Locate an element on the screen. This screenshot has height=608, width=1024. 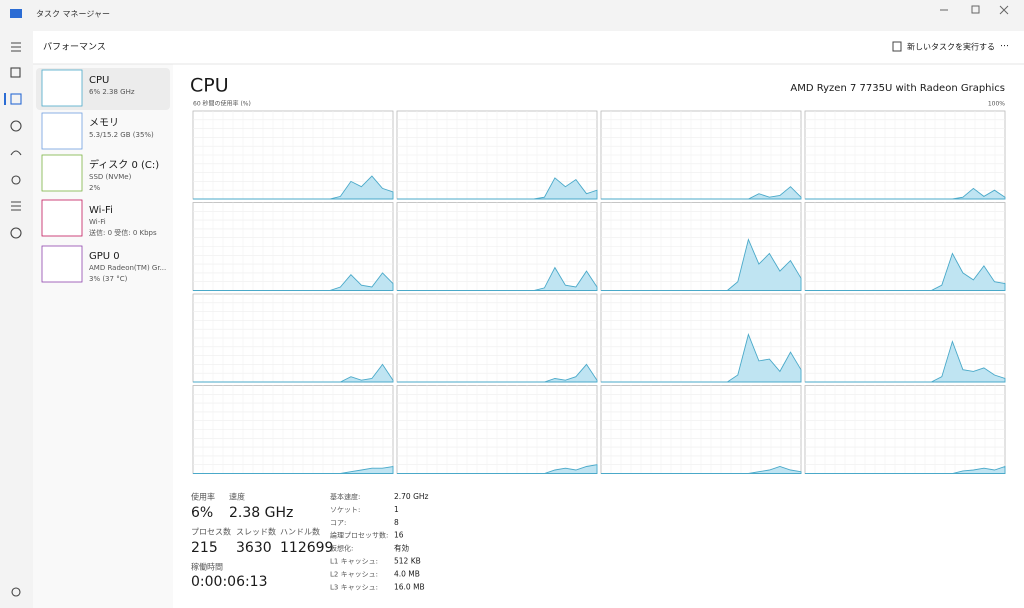
detail-label: L2 キャッシュ: is located at coordinates (354, 574).